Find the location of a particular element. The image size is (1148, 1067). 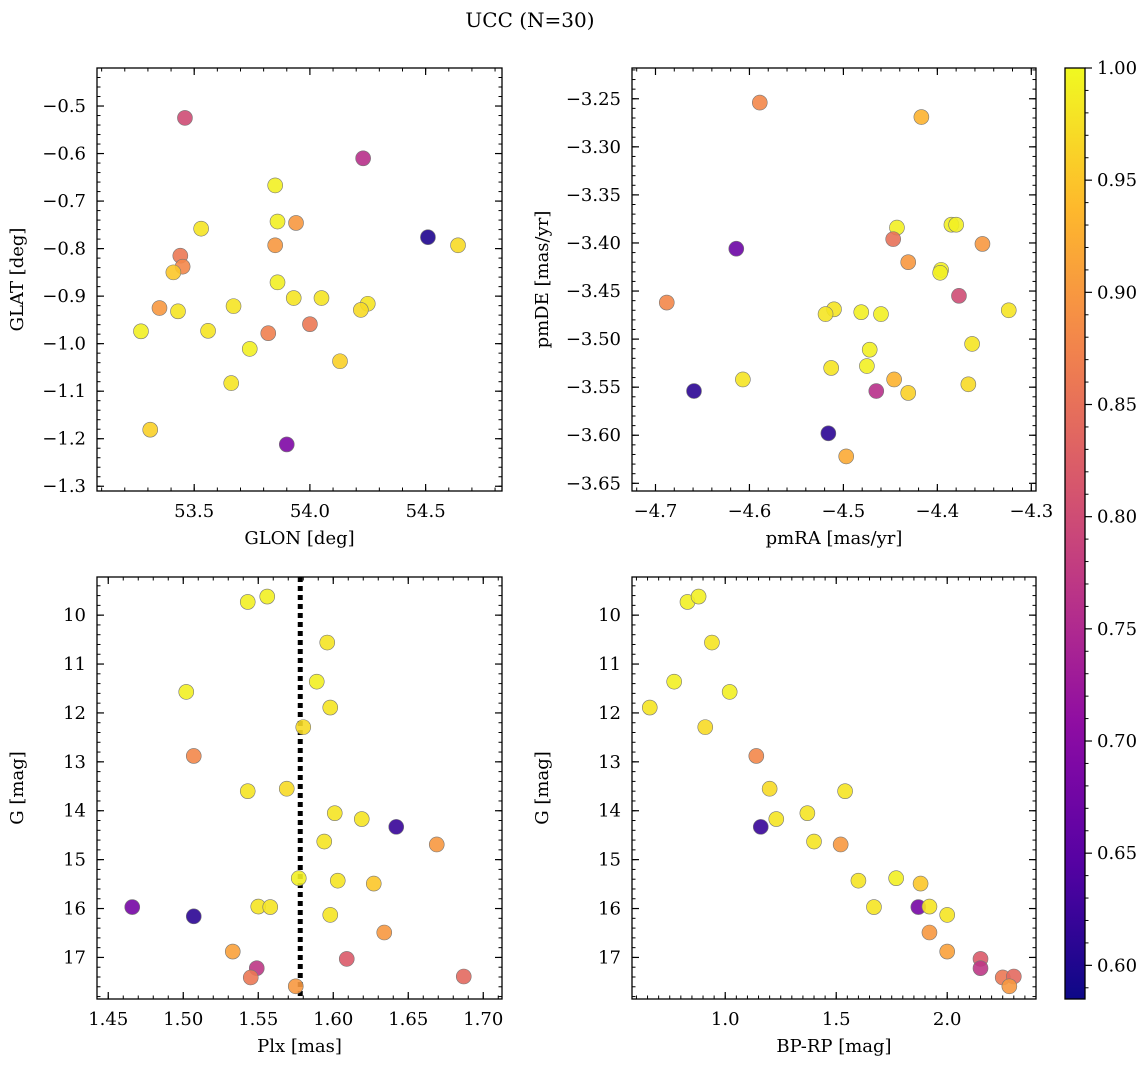

y-tick-label: −1.0 is located at coordinates (64, 344).